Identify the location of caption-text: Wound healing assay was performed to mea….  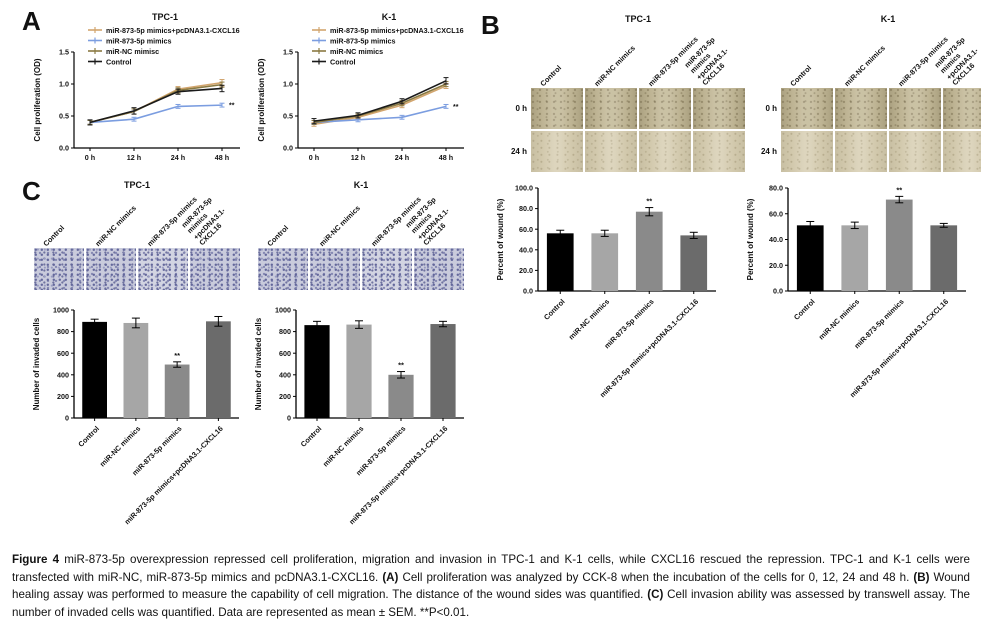
(491, 586).